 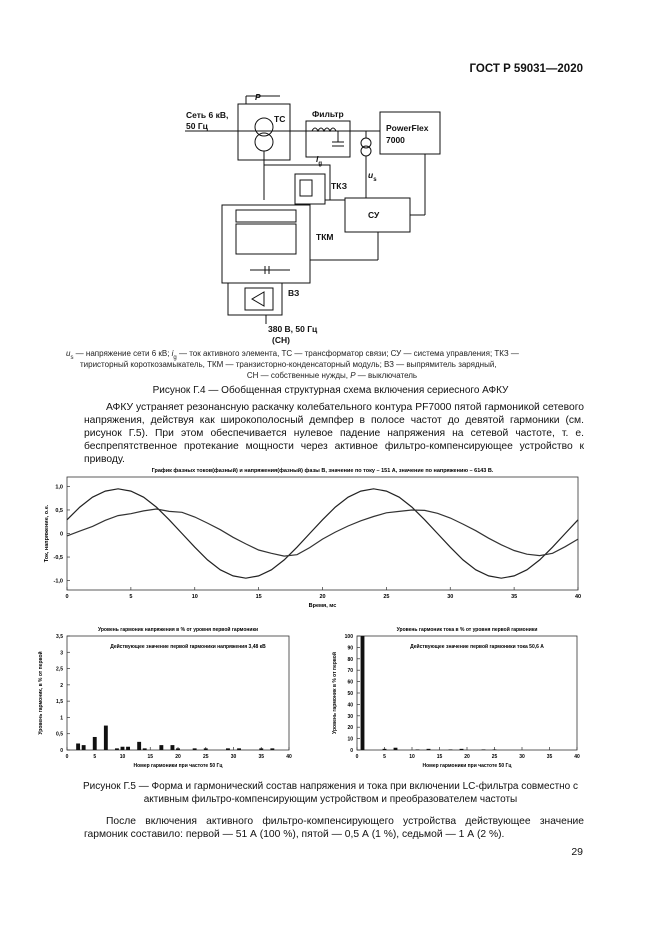 I want to click on subscript: s, so click(x=71, y=358).